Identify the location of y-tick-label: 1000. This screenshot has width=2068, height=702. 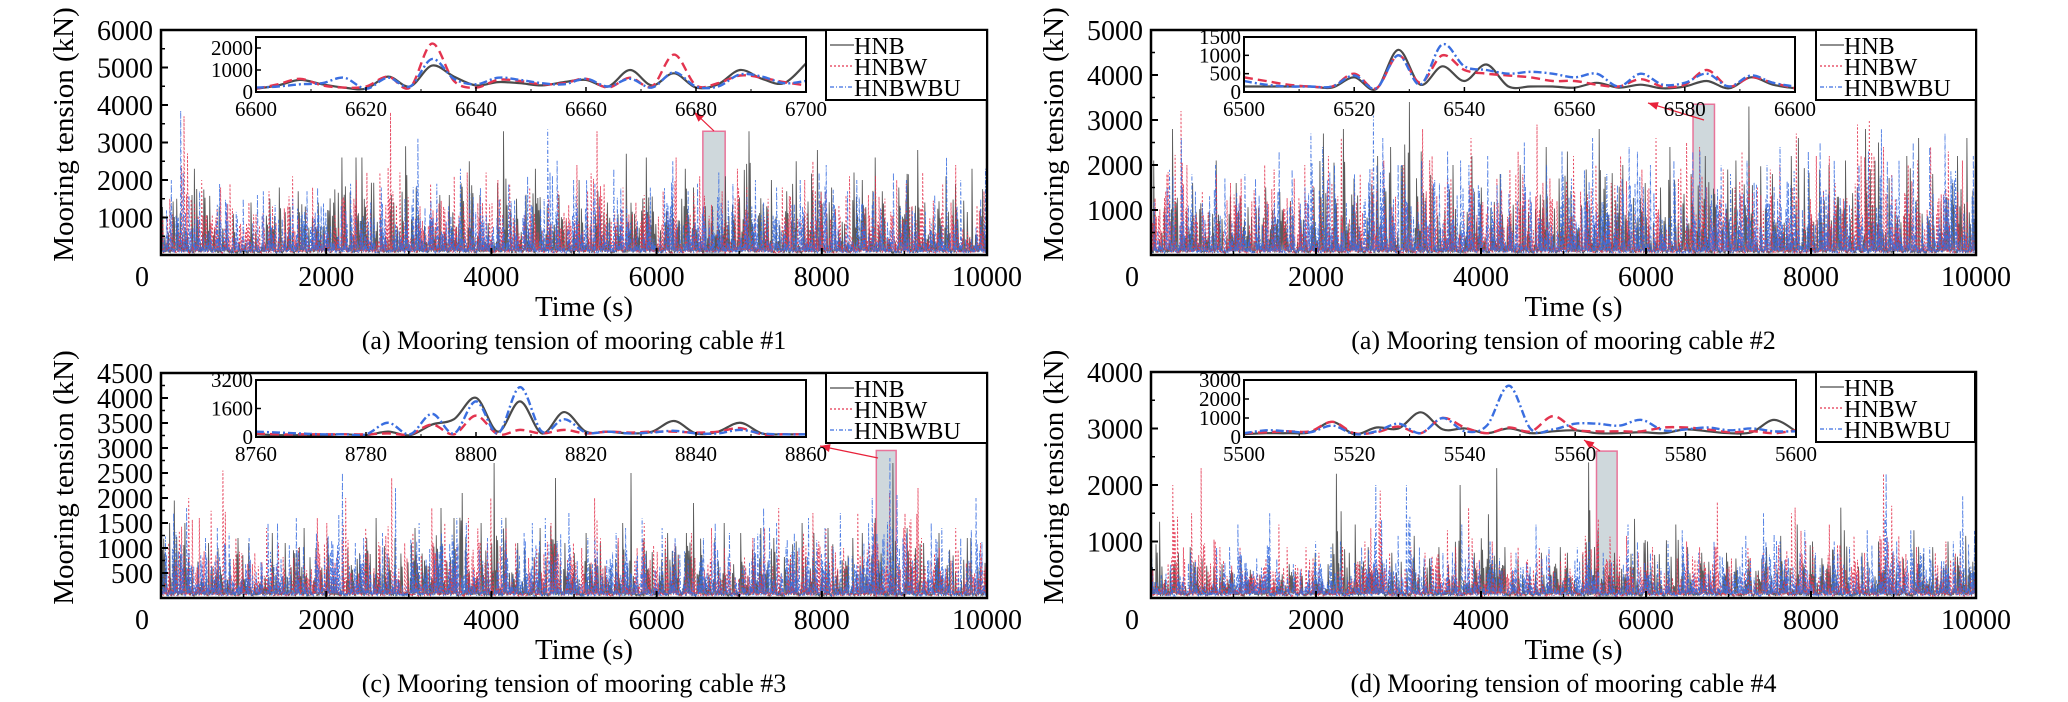
(125, 549).